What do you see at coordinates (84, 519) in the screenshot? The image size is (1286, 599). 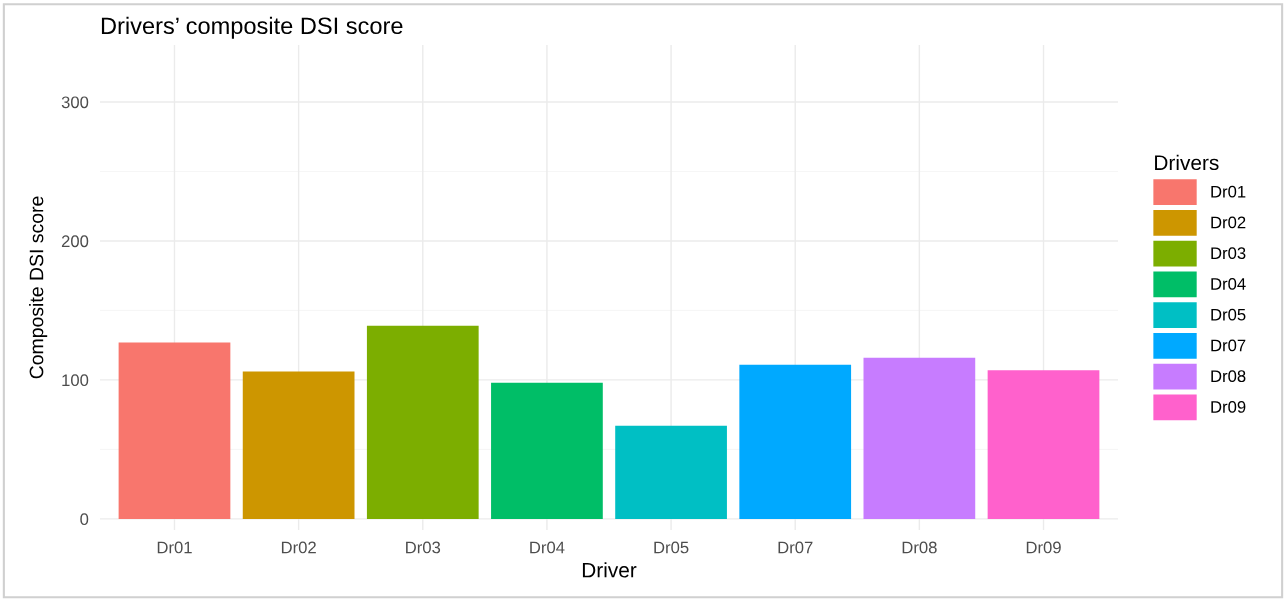 I see `y-tick-label: 0` at bounding box center [84, 519].